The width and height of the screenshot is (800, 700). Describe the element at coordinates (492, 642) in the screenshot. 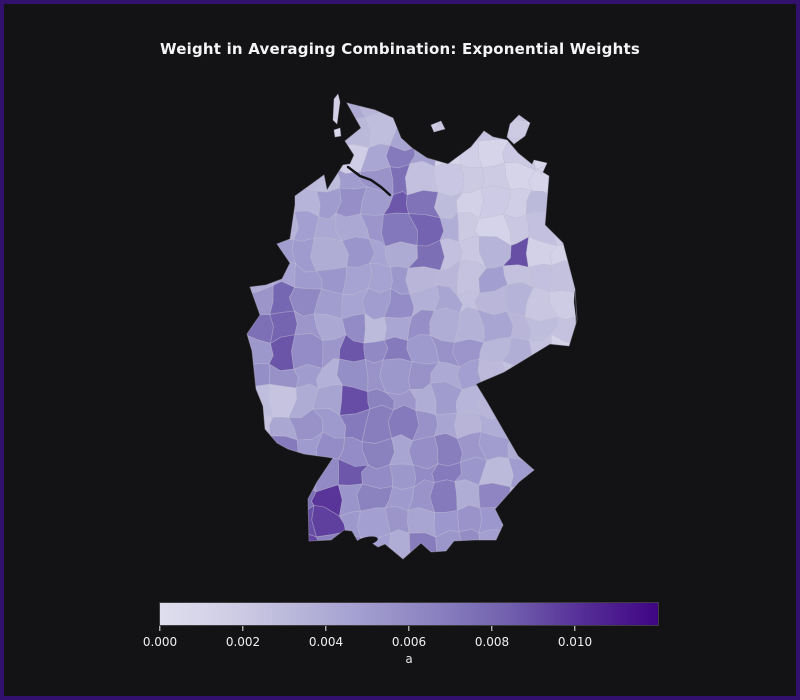

I see `colorbar-tick-label: 0.008` at that location.